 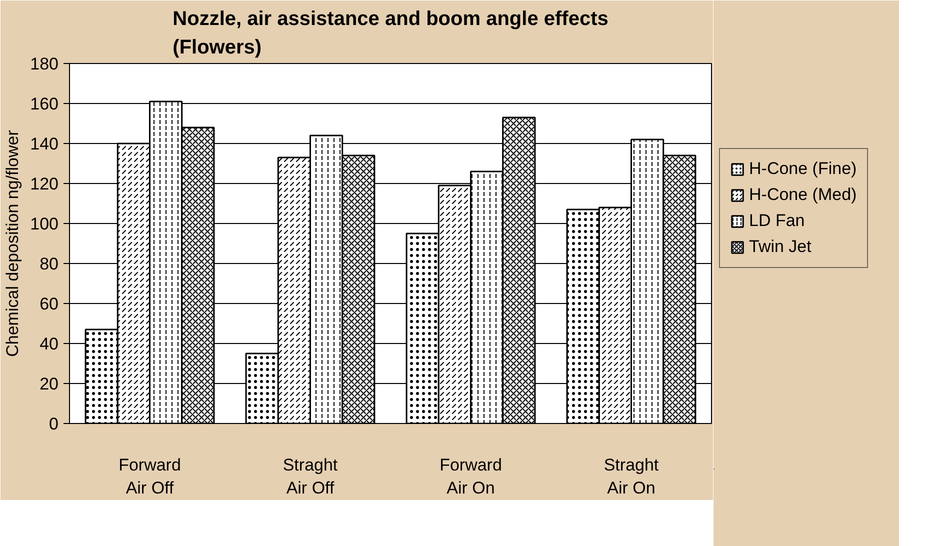 I want to click on y-tick-label: 160, so click(x=44, y=104).